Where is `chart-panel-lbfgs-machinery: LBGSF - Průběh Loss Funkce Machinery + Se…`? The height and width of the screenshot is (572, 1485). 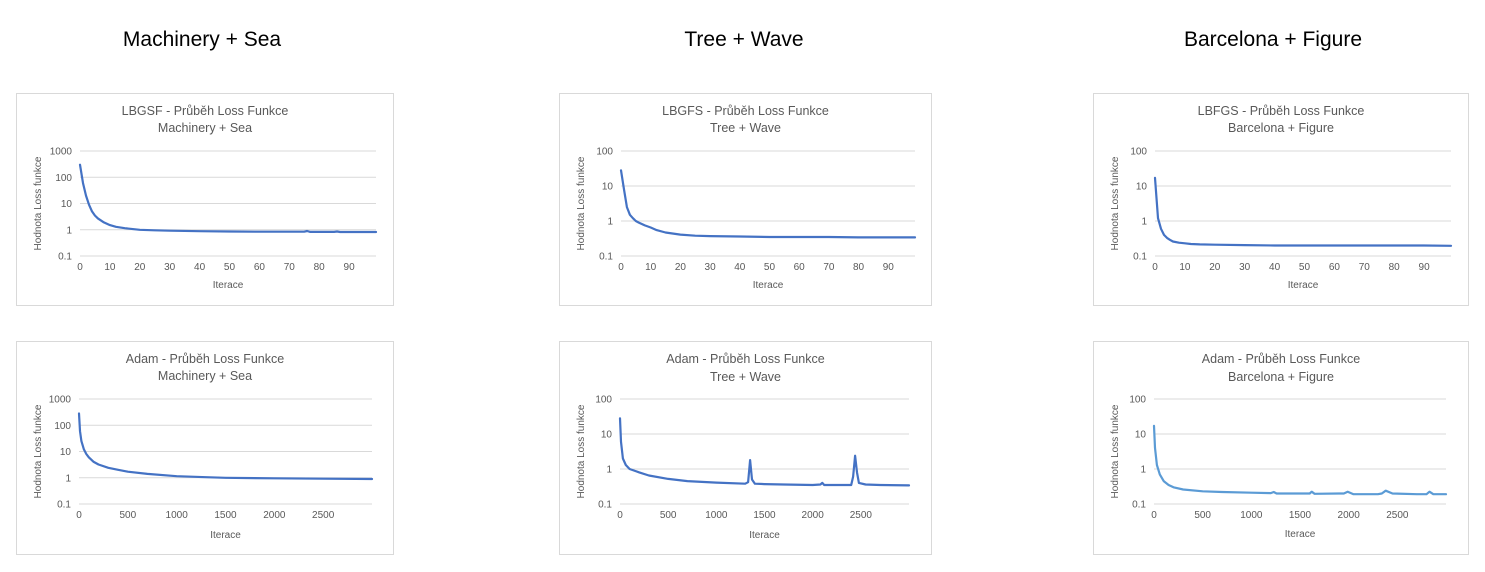 chart-panel-lbfgs-machinery: LBGSF - Průběh Loss Funkce Machinery + Se… is located at coordinates (205, 199).